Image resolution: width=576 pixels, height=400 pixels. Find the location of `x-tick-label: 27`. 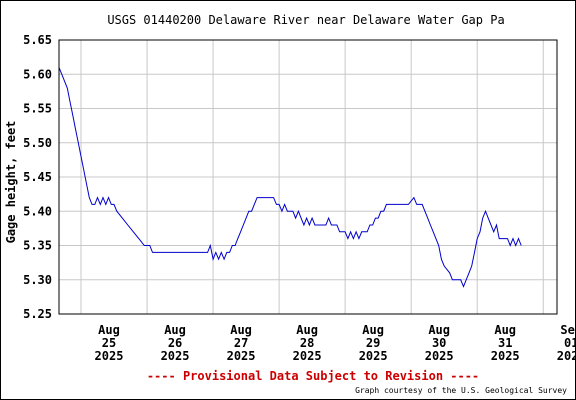

x-tick-label: 27 is located at coordinates (241, 343).